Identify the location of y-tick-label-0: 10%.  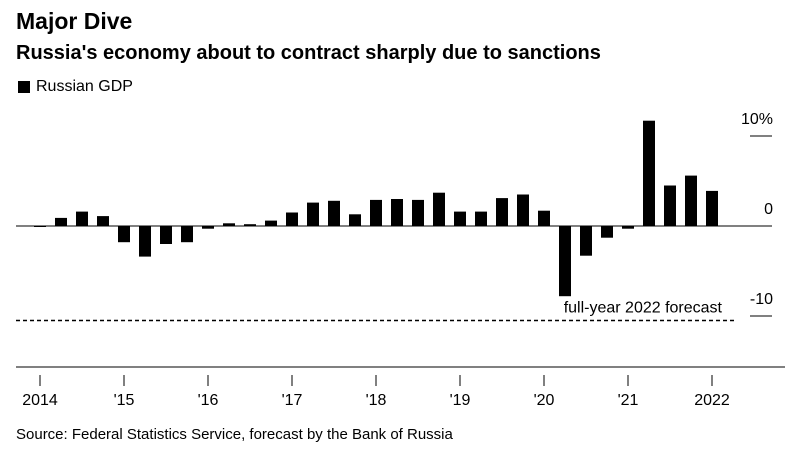
(757, 119).